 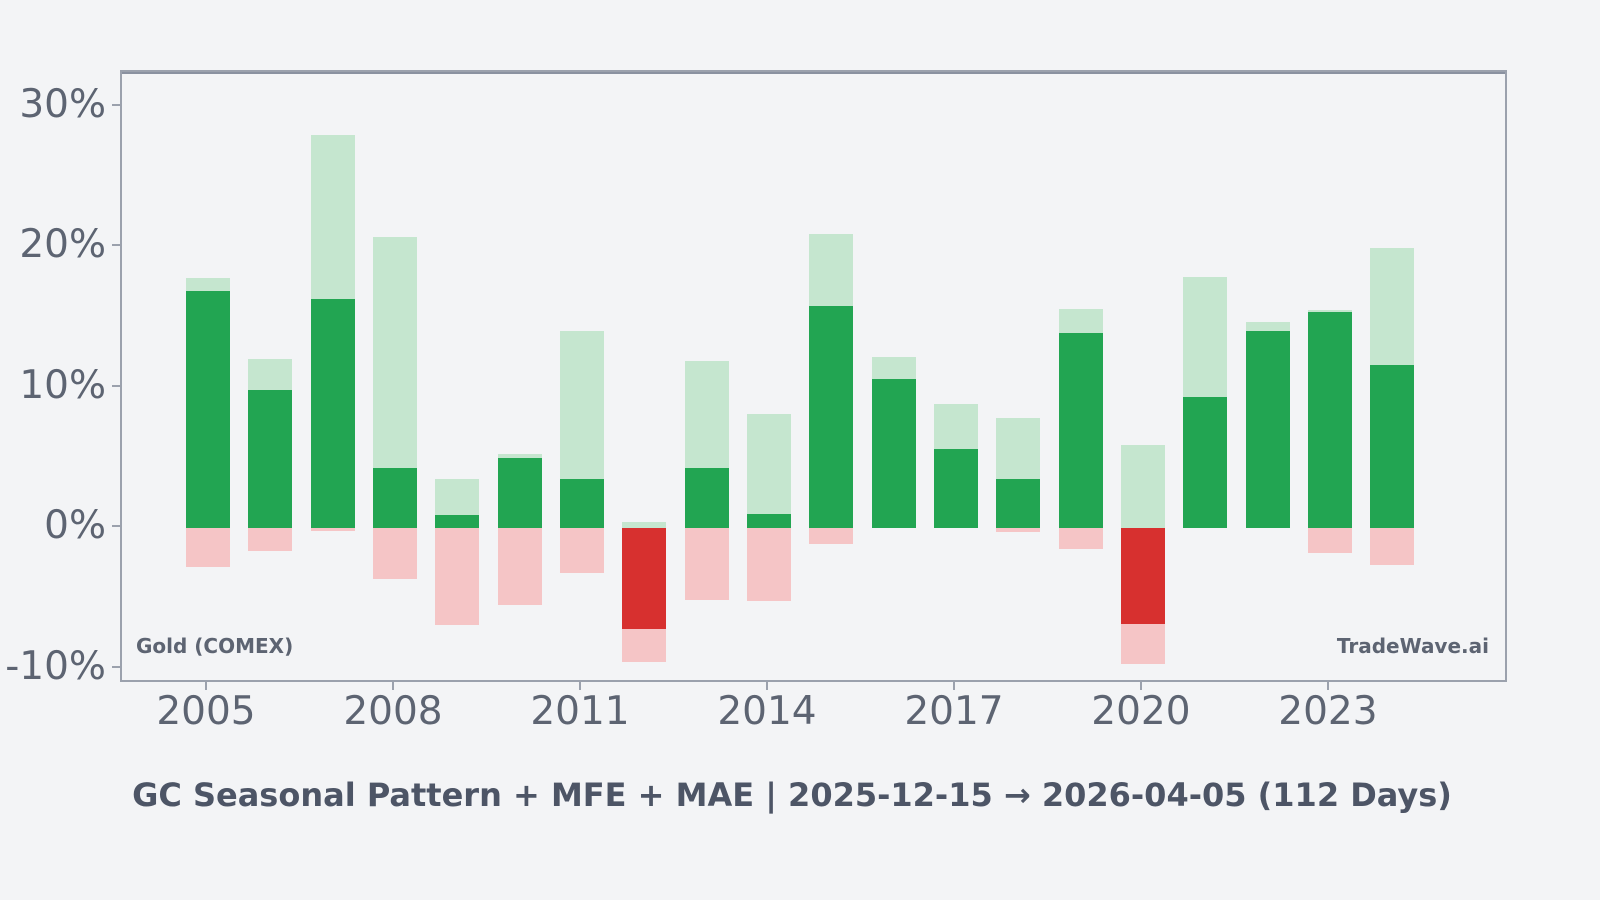 I want to click on bar-return-2020, so click(x=1142, y=576).